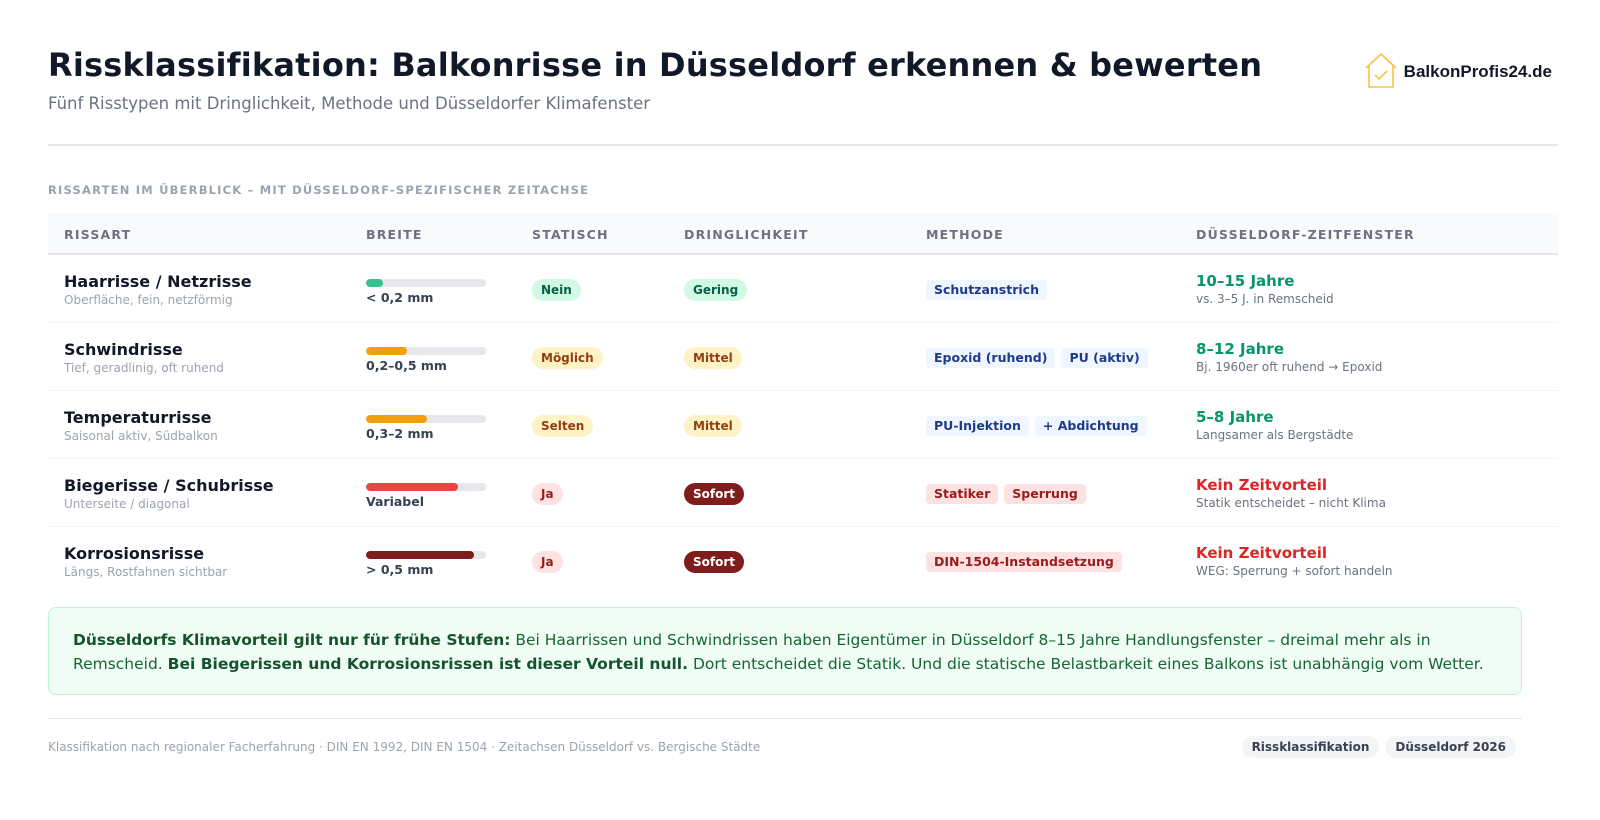 This screenshot has width=1600, height=820. What do you see at coordinates (1450, 747) in the screenshot?
I see `footer-tag: Düsseldorf 2026` at bounding box center [1450, 747].